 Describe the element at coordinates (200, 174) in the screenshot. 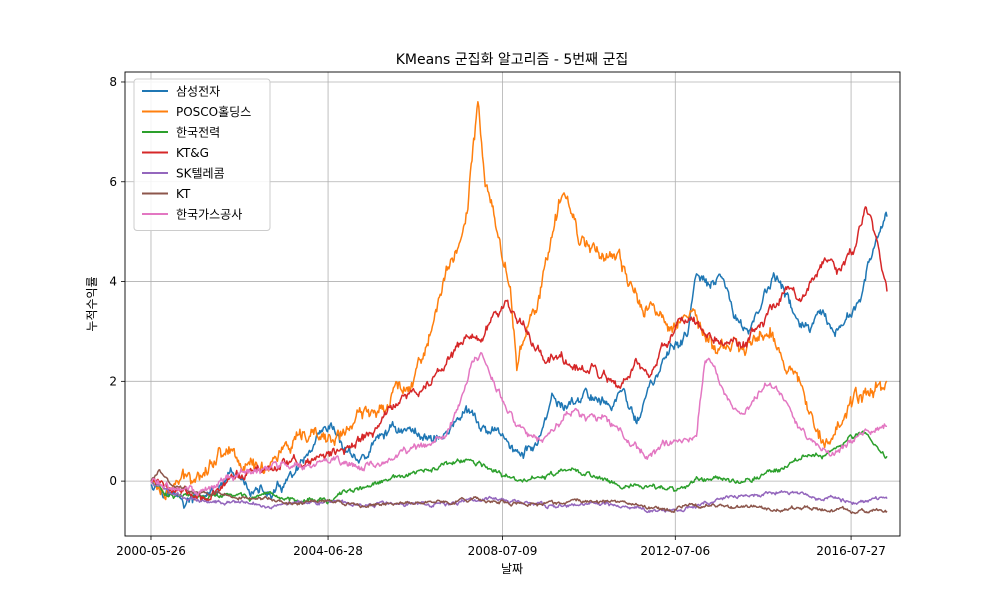

I see `legend-label: SK텔레콤` at that location.